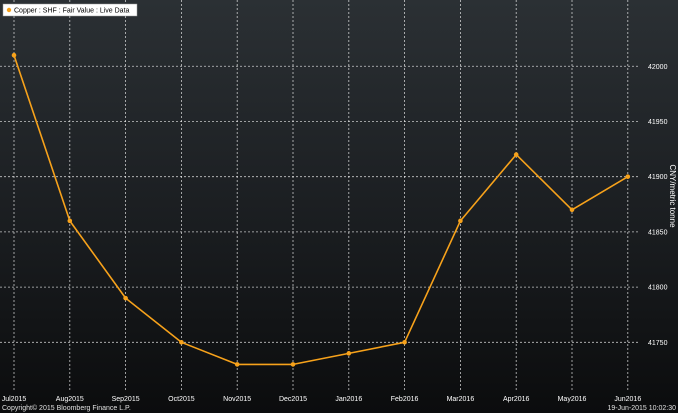 The width and height of the screenshot is (678, 413). What do you see at coordinates (627, 399) in the screenshot?
I see `x-tick-label: Jun2016` at bounding box center [627, 399].